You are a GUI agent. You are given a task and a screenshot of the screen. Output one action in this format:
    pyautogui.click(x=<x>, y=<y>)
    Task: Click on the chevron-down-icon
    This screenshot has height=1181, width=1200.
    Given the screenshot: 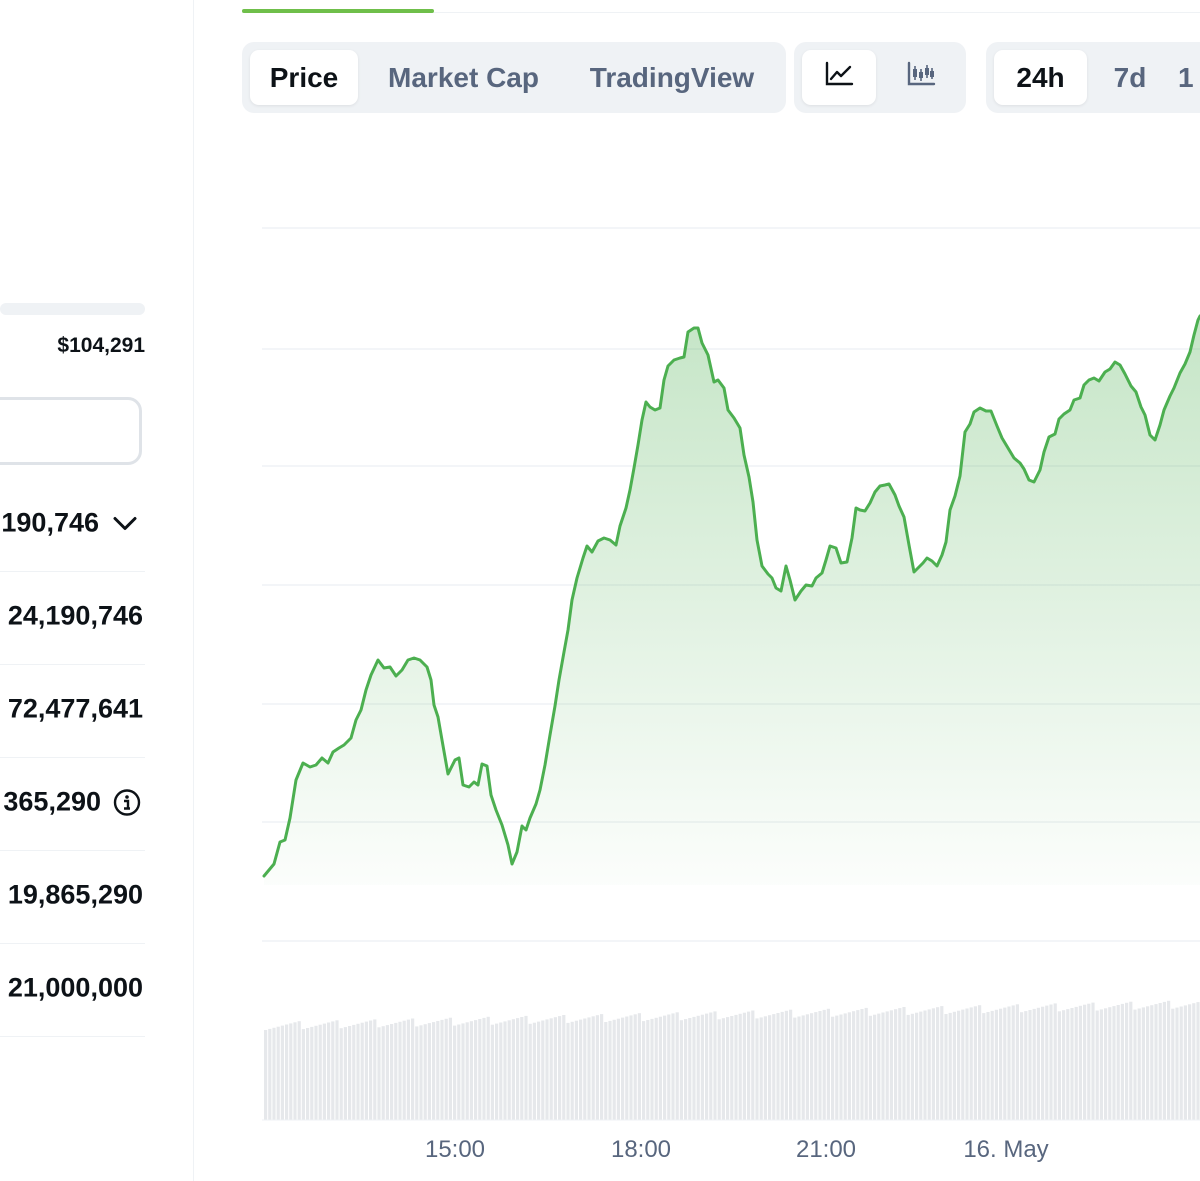 What is the action you would take?
    pyautogui.click(x=125, y=523)
    